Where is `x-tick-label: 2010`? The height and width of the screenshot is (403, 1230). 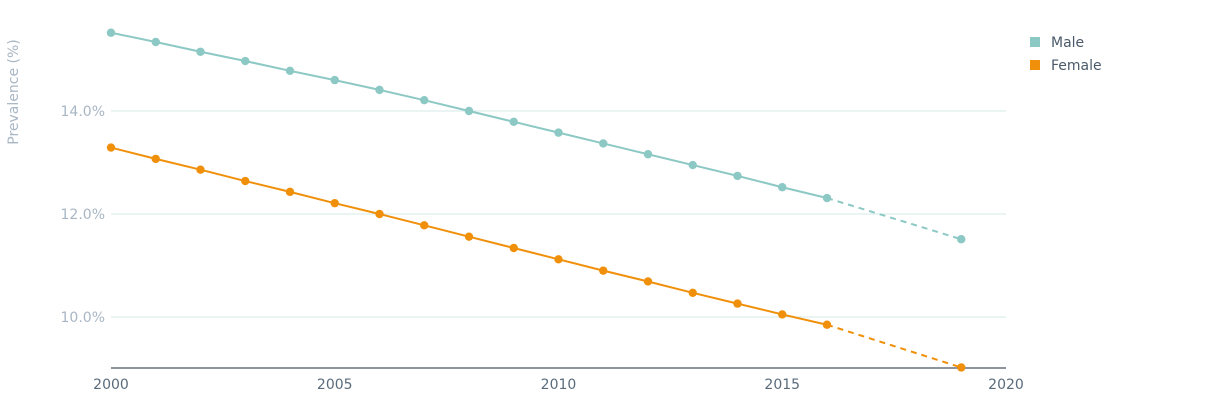 x-tick-label: 2010 is located at coordinates (559, 385).